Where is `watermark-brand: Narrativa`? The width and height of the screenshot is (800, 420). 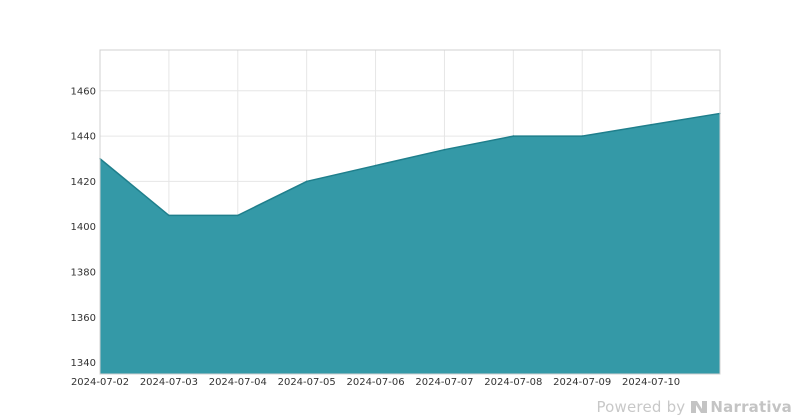 watermark-brand: Narrativa is located at coordinates (741, 407).